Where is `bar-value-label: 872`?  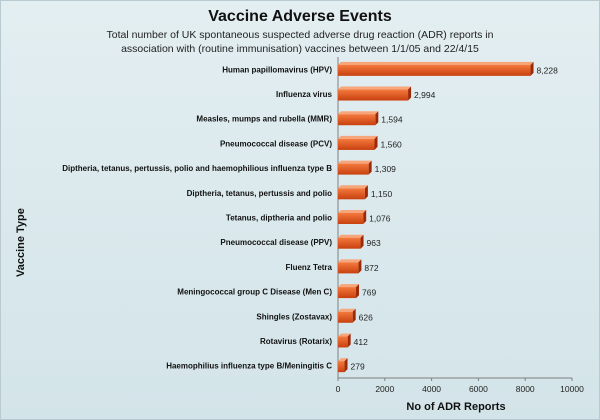 bar-value-label: 872 is located at coordinates (371, 268).